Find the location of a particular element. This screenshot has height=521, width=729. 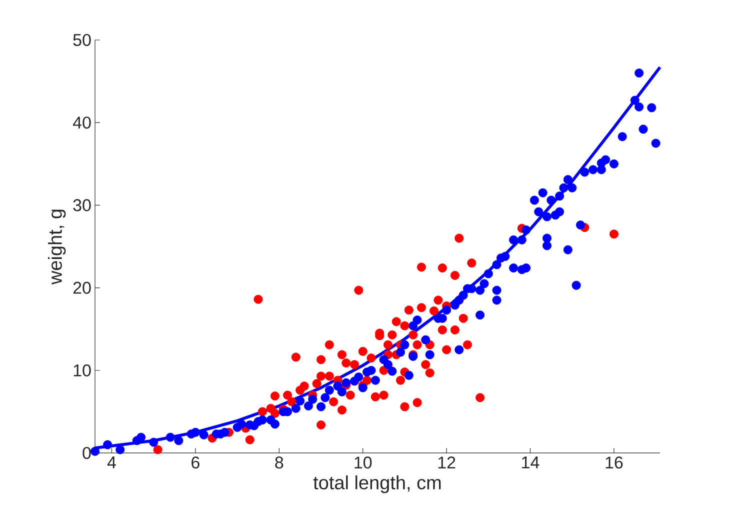

y-tick-label: 0 is located at coordinates (86, 453).